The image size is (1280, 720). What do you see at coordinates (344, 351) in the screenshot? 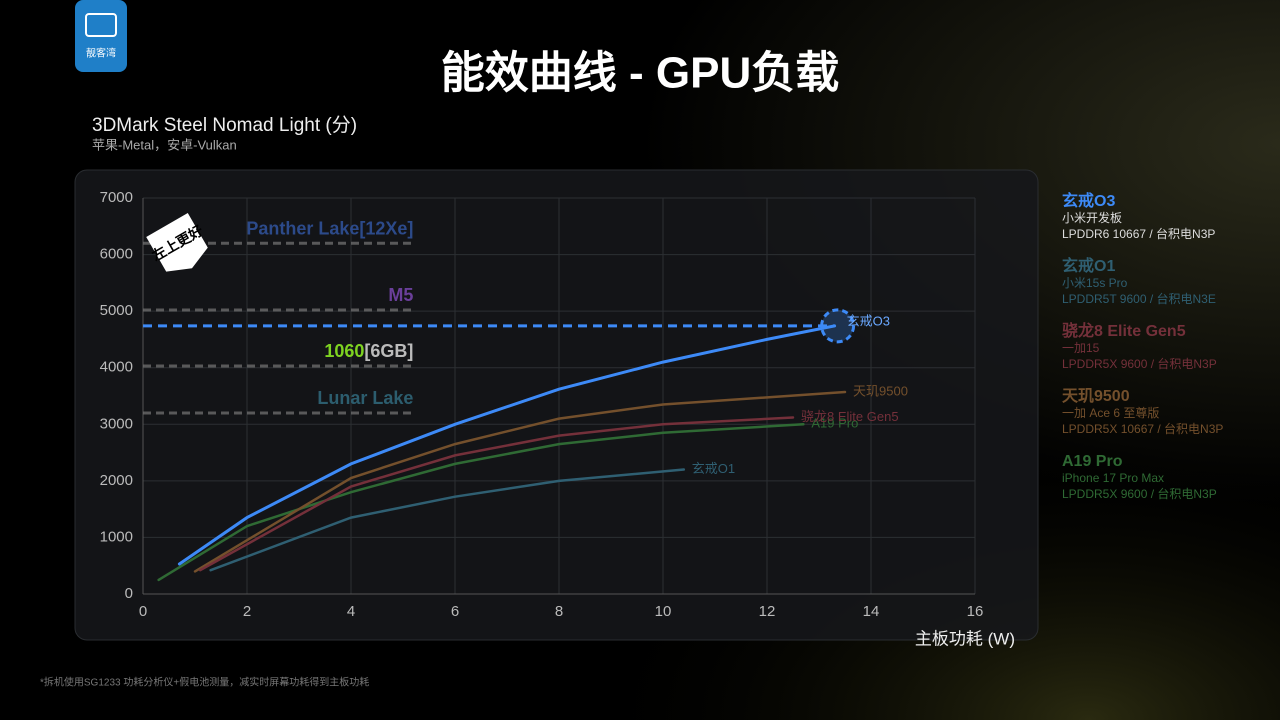
I see `reference-name: 1060` at bounding box center [344, 351].